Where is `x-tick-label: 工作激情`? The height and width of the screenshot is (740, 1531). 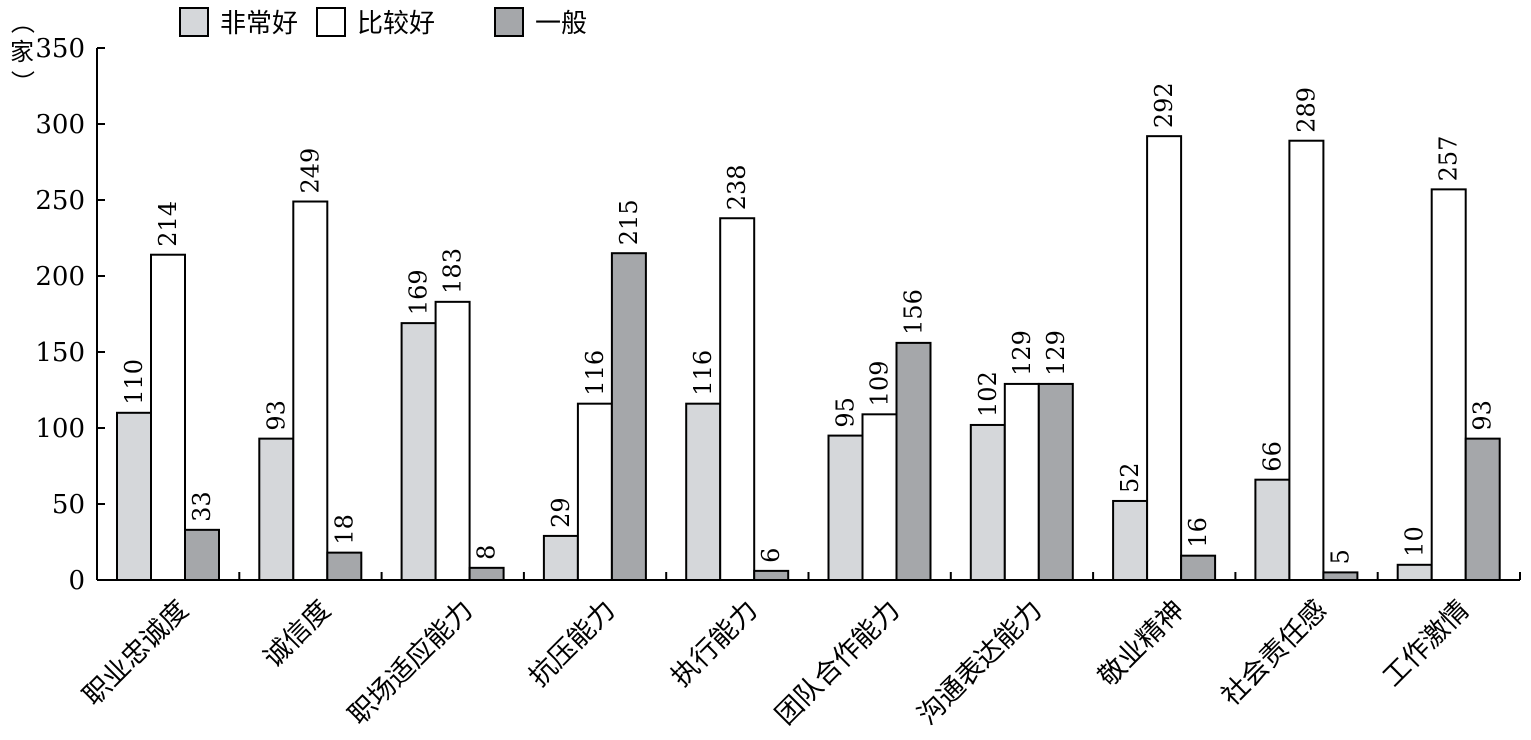 x-tick-label: 工作激情 is located at coordinates (1426, 644).